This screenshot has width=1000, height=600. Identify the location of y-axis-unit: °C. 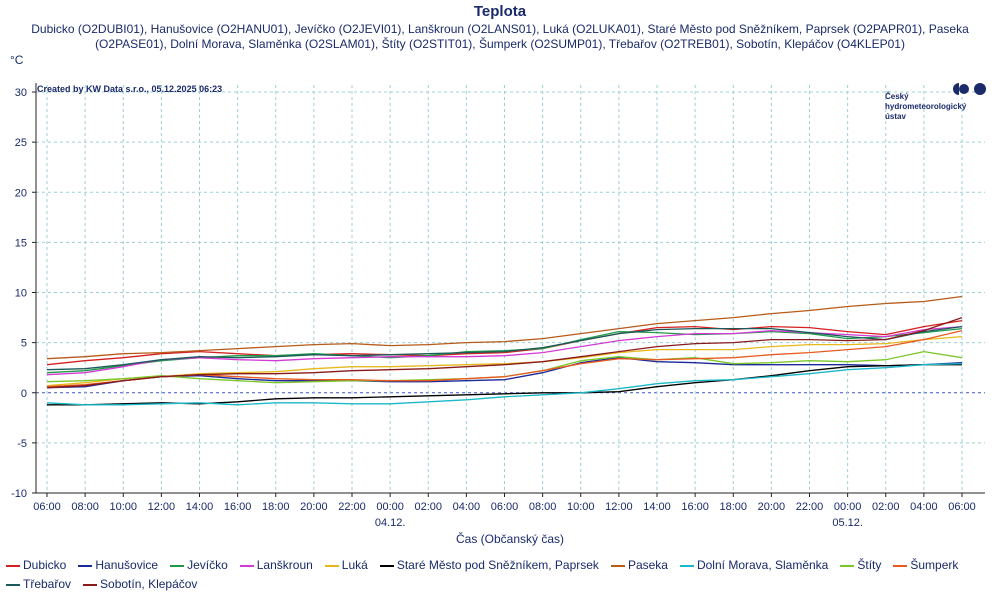
(17, 60).